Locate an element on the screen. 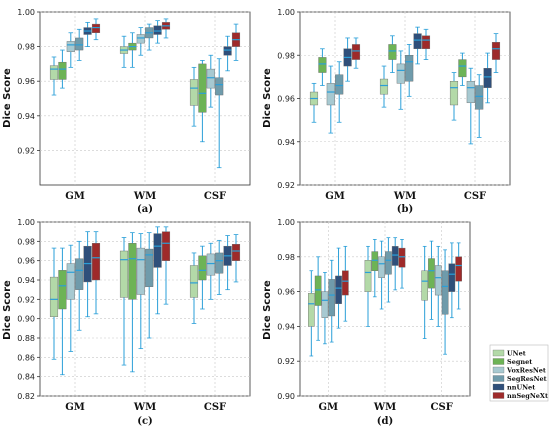 The width and height of the screenshot is (550, 434). y-tick-label: 0.86 is located at coordinates (26, 357).